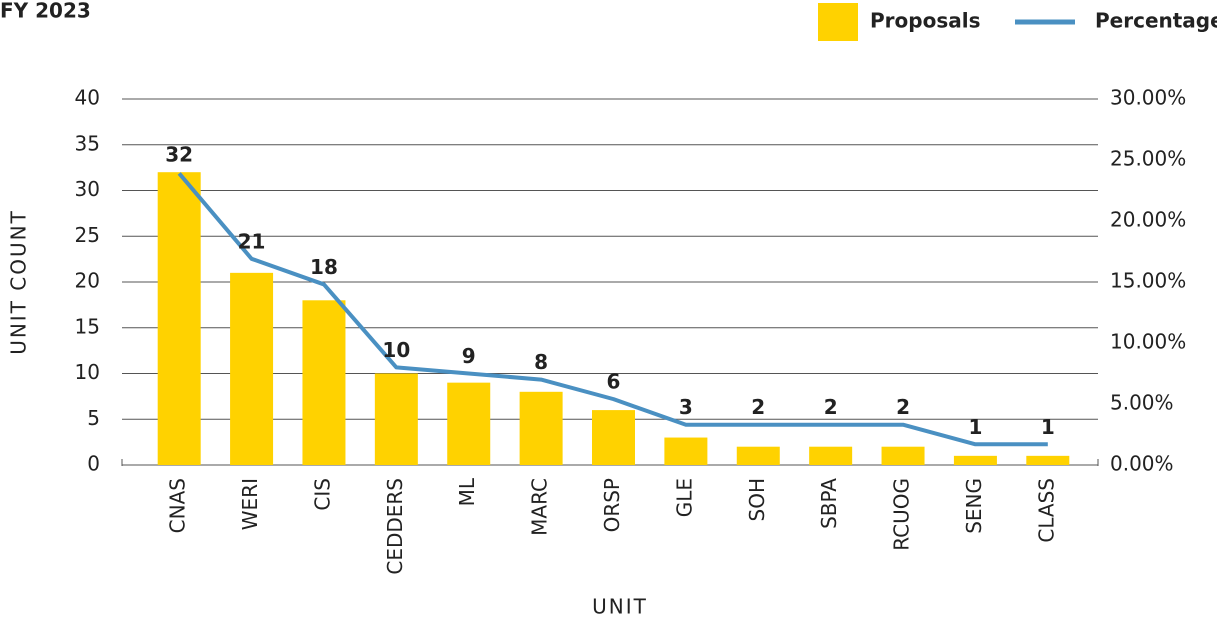 Image resolution: width=1217 pixels, height=623 pixels. What do you see at coordinates (87, 98) in the screenshot?
I see `y-tick-label: 40` at bounding box center [87, 98].